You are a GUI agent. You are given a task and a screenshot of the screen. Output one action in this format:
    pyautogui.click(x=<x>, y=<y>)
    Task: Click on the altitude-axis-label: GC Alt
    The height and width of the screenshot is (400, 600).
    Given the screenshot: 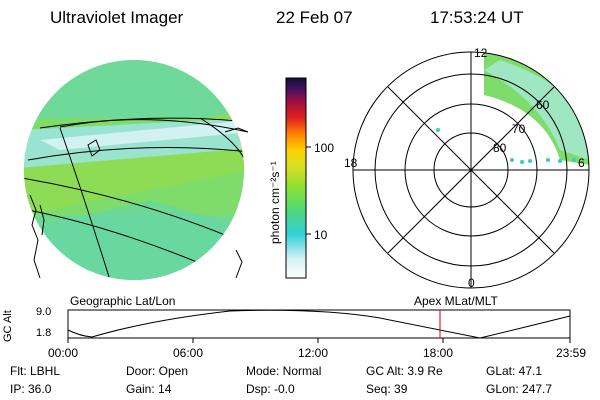 What is the action you would take?
    pyautogui.click(x=8, y=326)
    